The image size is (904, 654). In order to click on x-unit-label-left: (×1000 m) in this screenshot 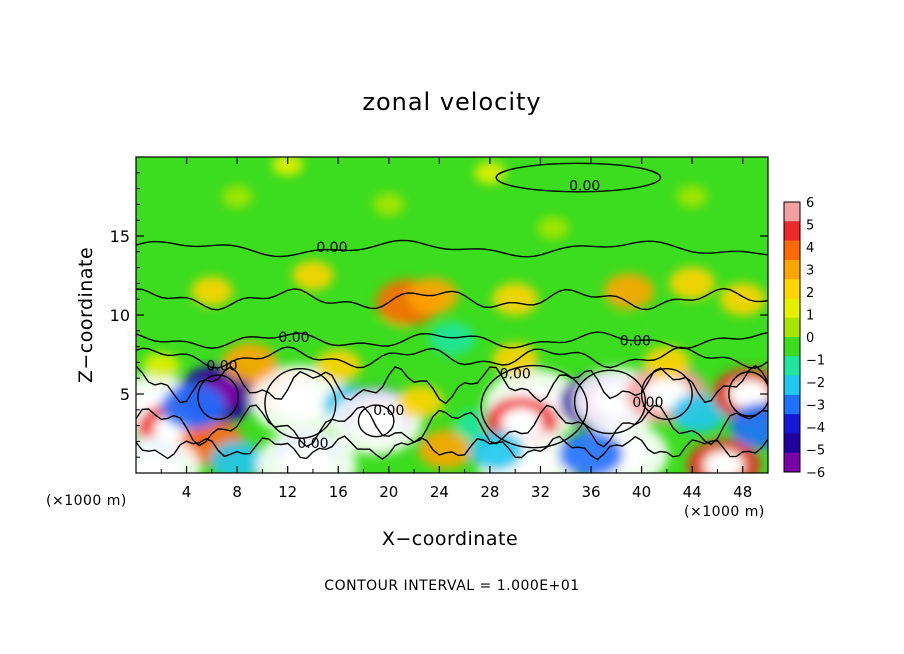, I will do `click(86, 501)`.